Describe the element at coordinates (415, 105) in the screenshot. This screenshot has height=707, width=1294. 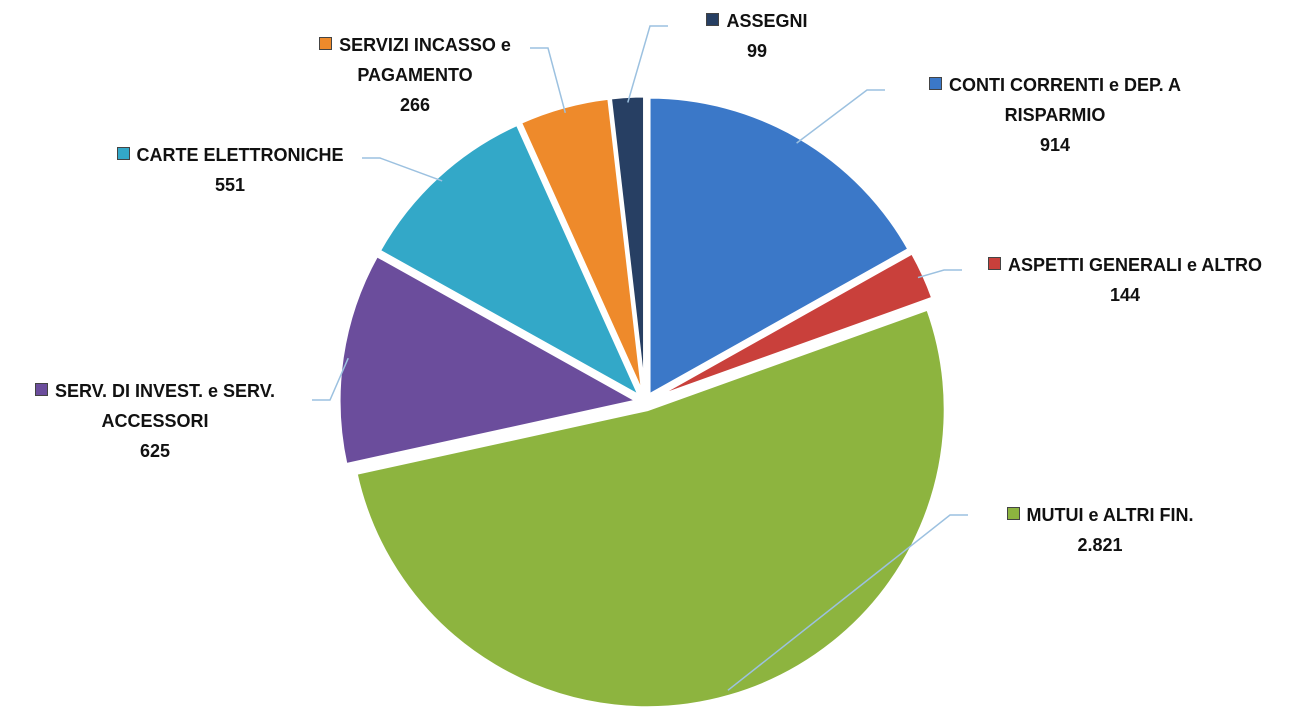
I see `value-label: 266` at that location.